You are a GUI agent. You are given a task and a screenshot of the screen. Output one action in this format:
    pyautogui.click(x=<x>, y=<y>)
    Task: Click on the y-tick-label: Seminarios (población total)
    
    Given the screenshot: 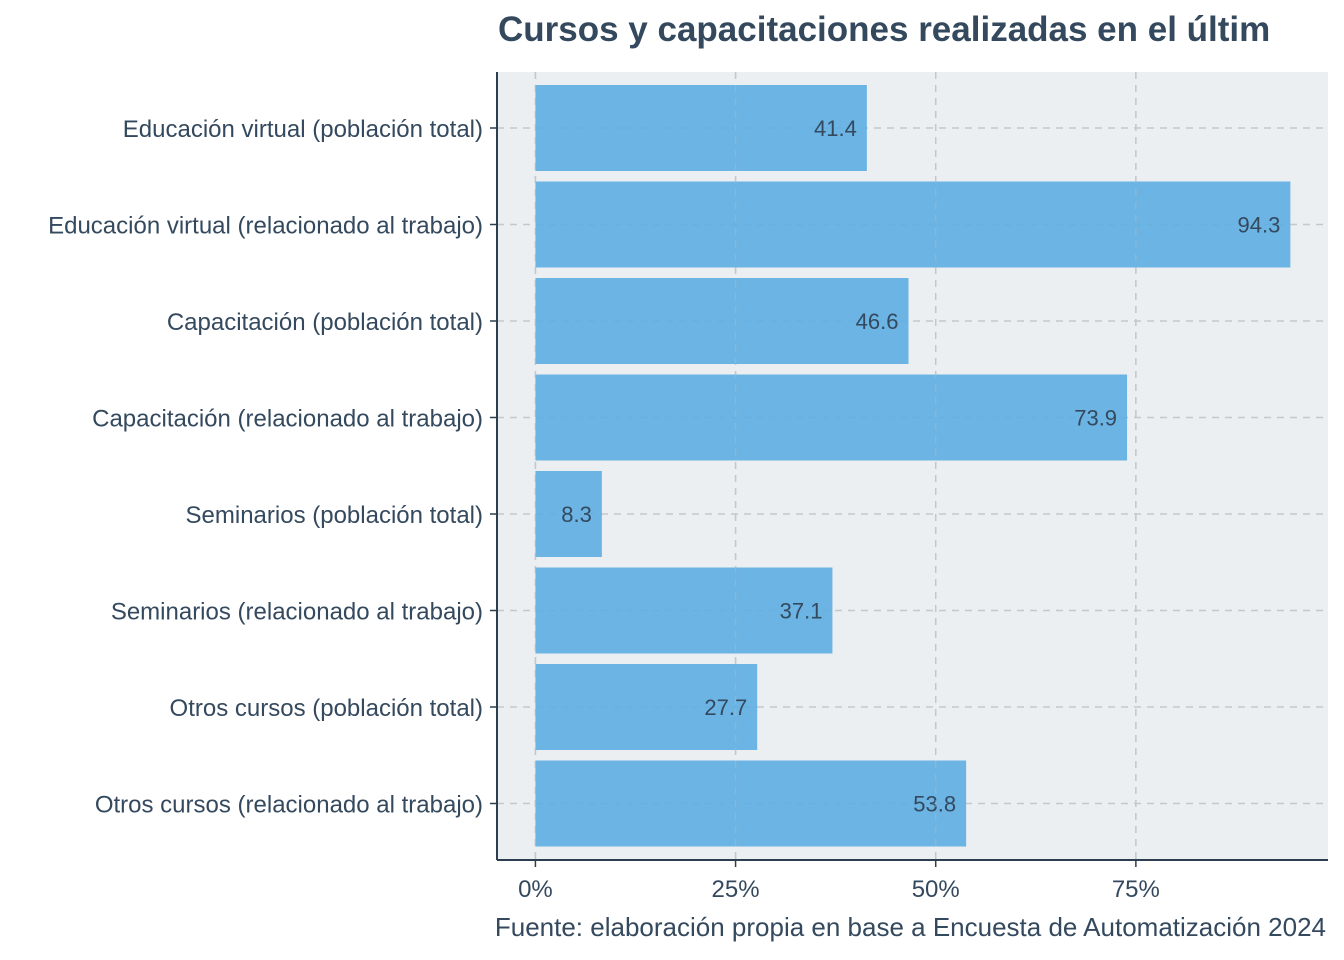 What is the action you would take?
    pyautogui.click(x=334, y=515)
    